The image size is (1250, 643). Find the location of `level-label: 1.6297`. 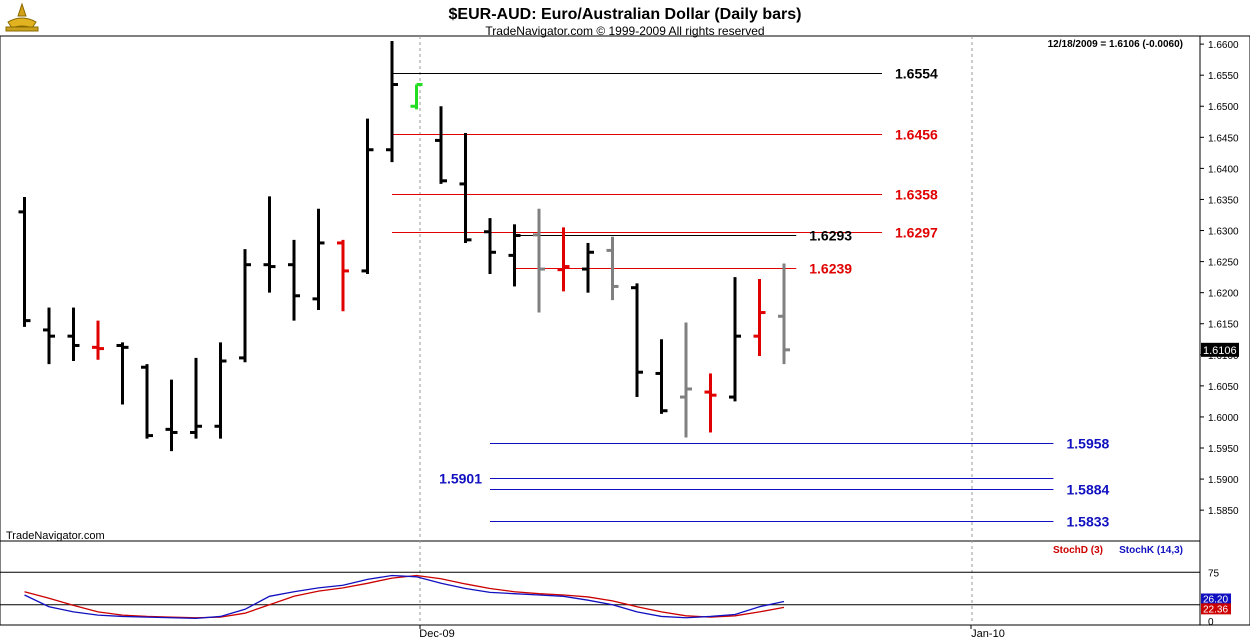

level-label: 1.6297 is located at coordinates (916, 233).